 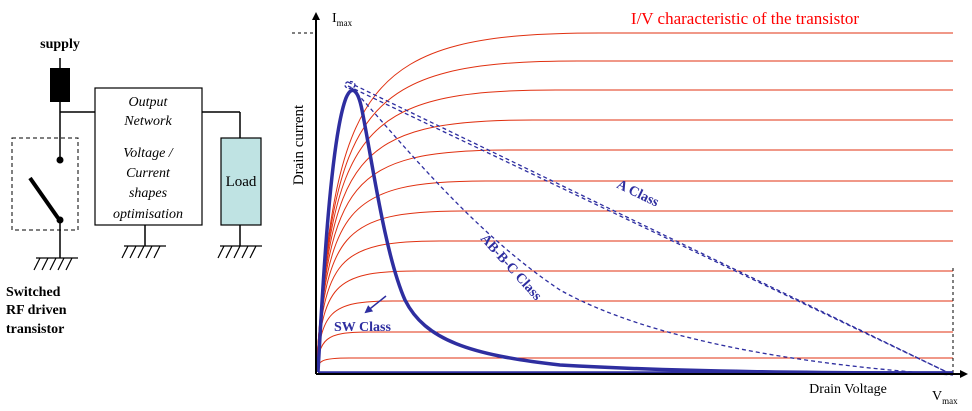 I want to click on ground-icon-load, so click(x=239, y=252).